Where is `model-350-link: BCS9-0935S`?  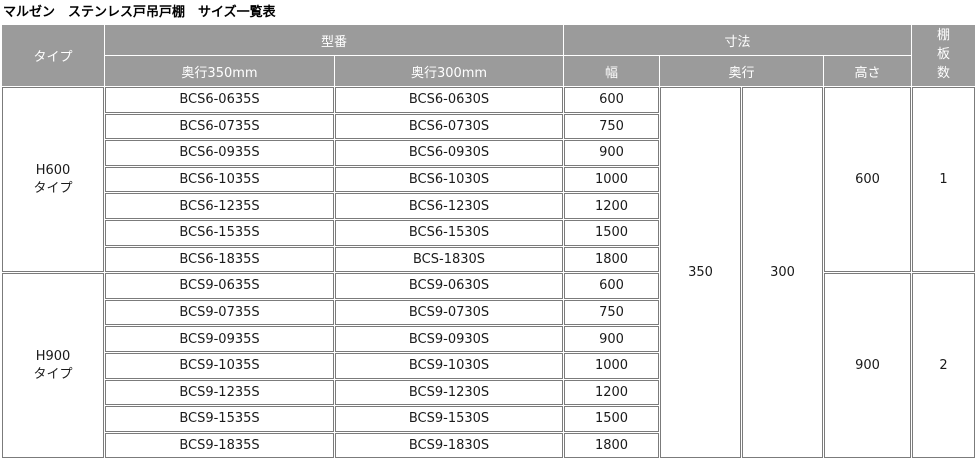 model-350-link: BCS9-0935S is located at coordinates (219, 339).